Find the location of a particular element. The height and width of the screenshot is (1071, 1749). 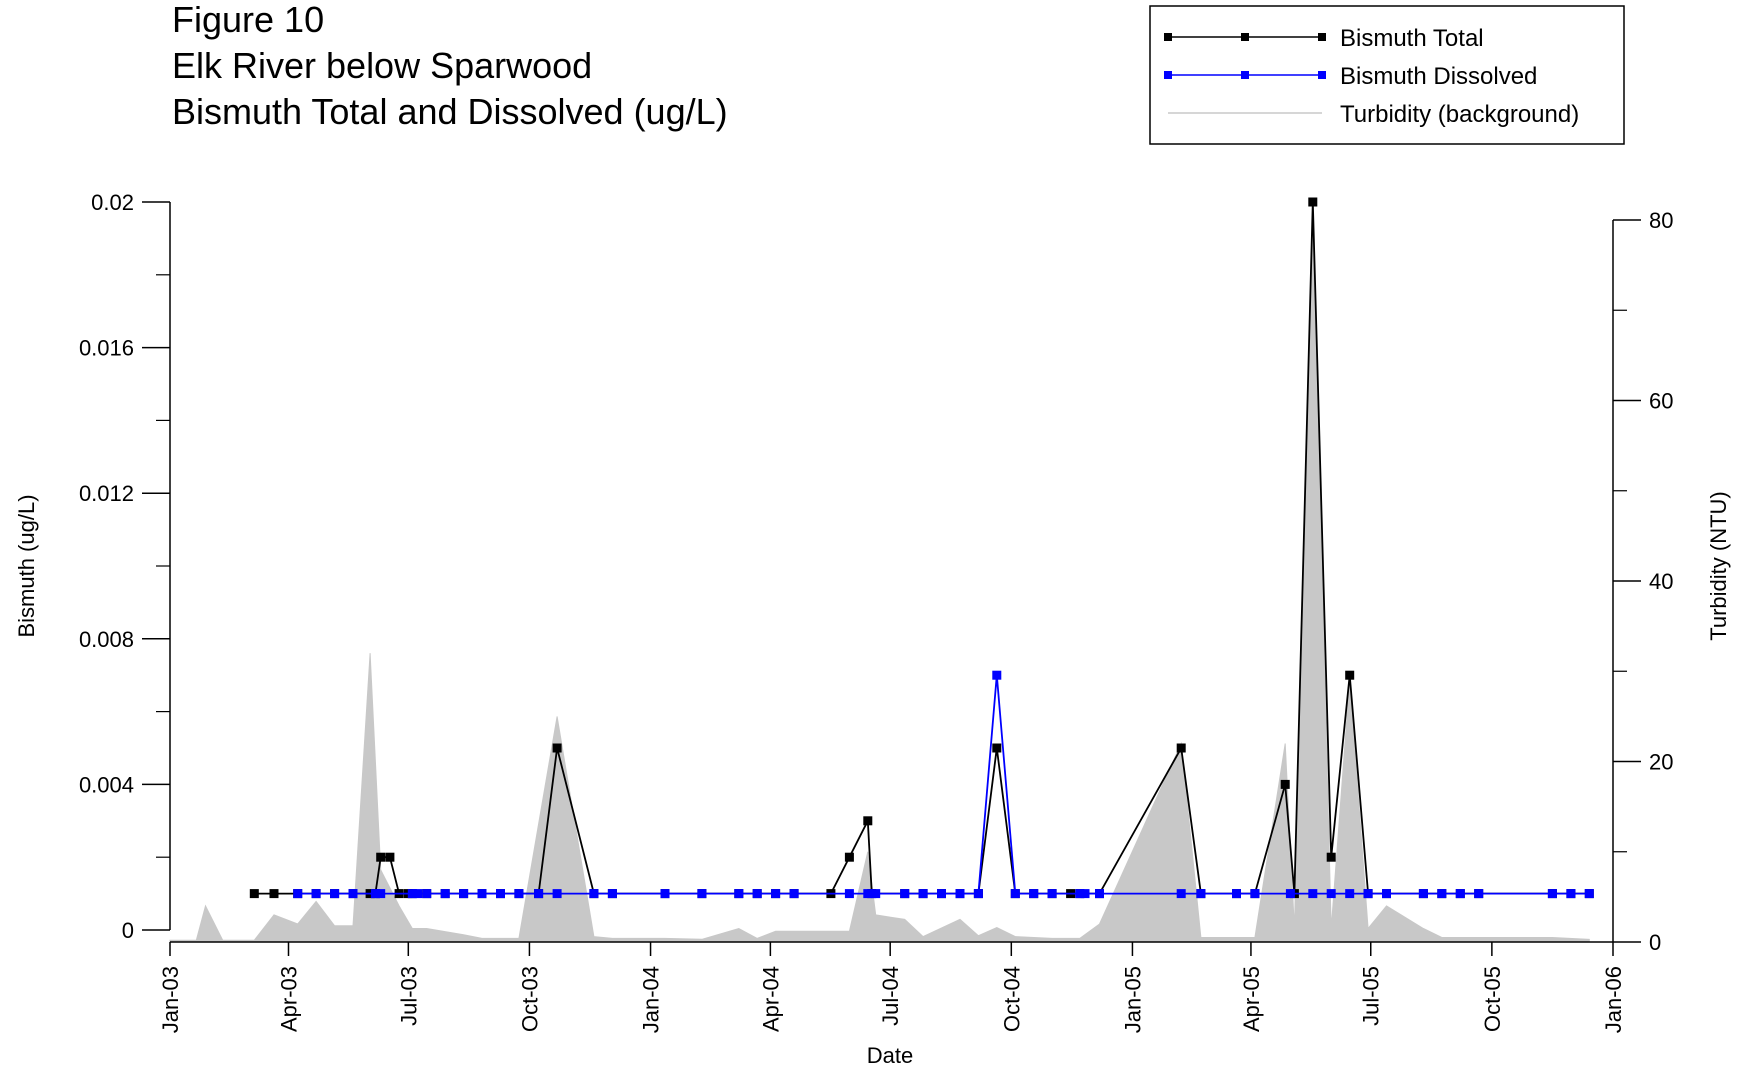

legend-item-total: Bismuth Total is located at coordinates (1324, 38).